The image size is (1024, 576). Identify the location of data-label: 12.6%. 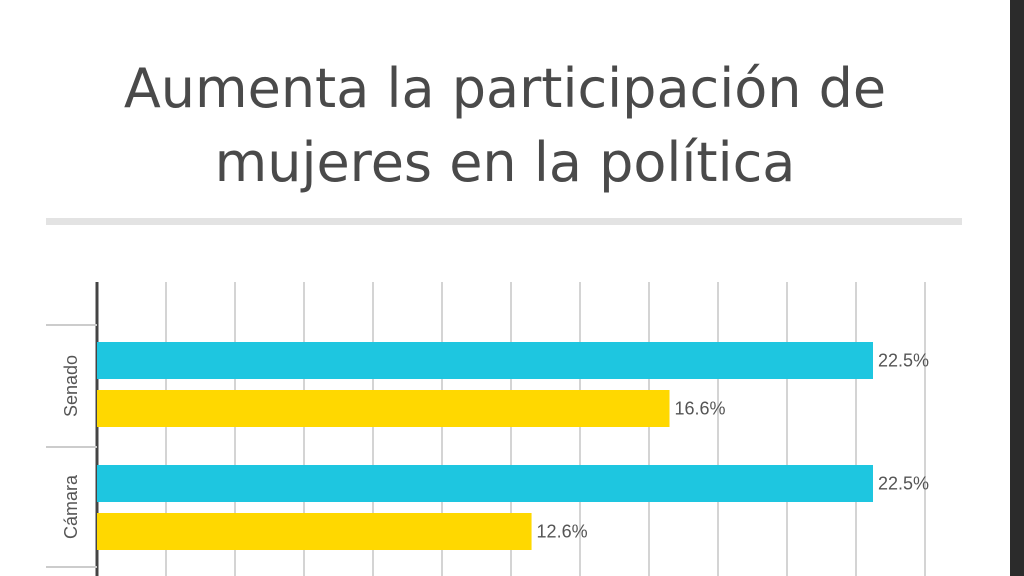
(562, 532).